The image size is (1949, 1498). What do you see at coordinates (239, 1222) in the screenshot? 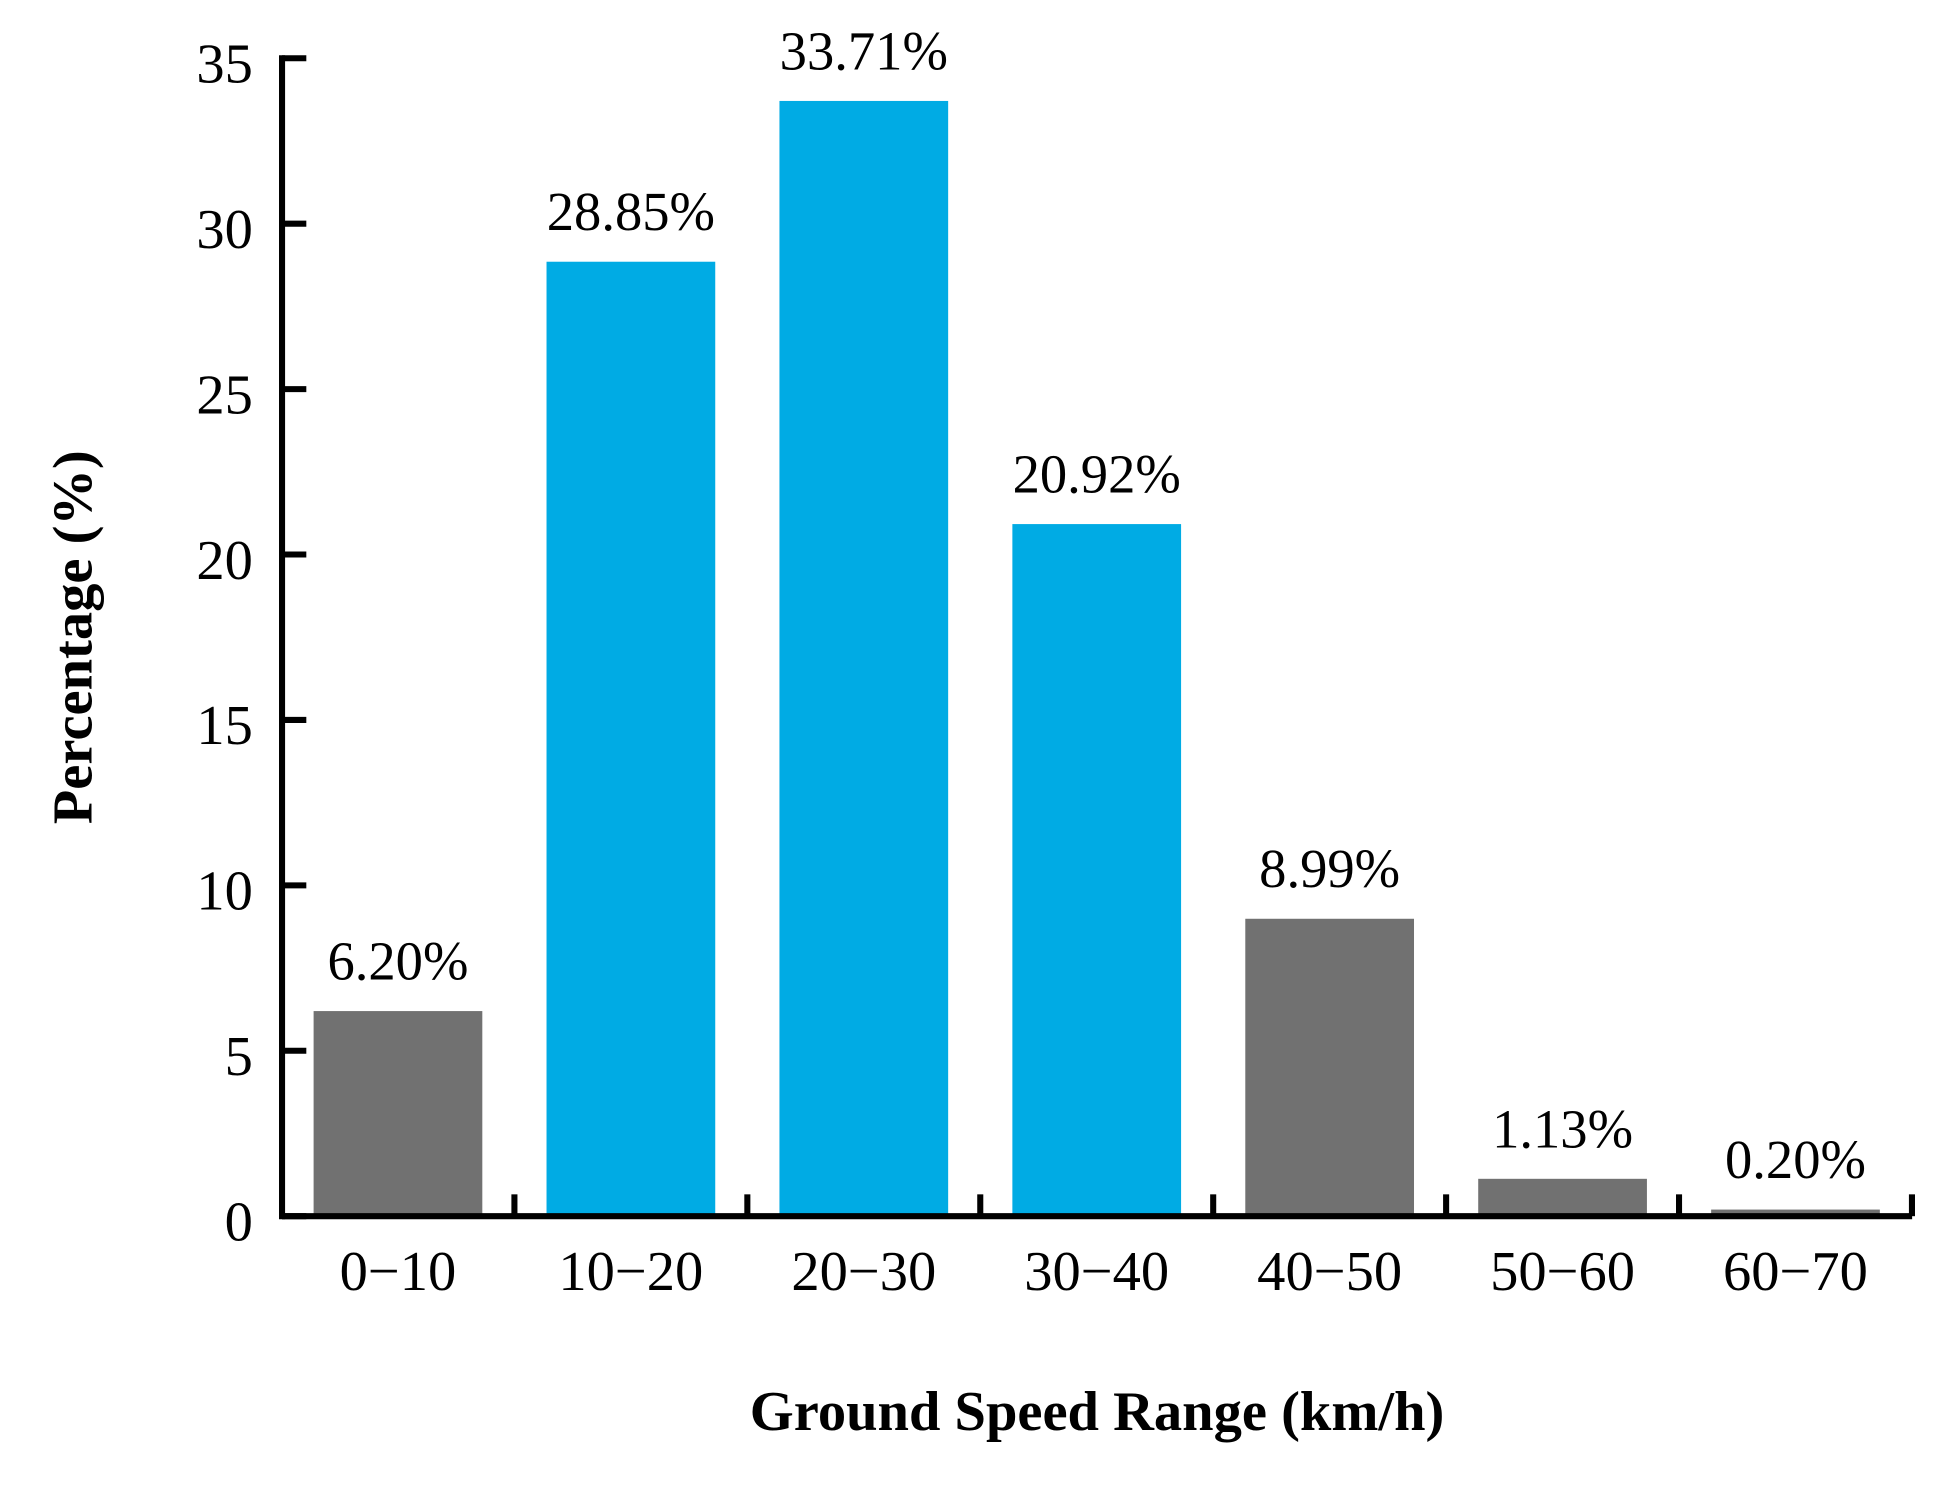
I see `y-tick-label-0: 0` at bounding box center [239, 1222].